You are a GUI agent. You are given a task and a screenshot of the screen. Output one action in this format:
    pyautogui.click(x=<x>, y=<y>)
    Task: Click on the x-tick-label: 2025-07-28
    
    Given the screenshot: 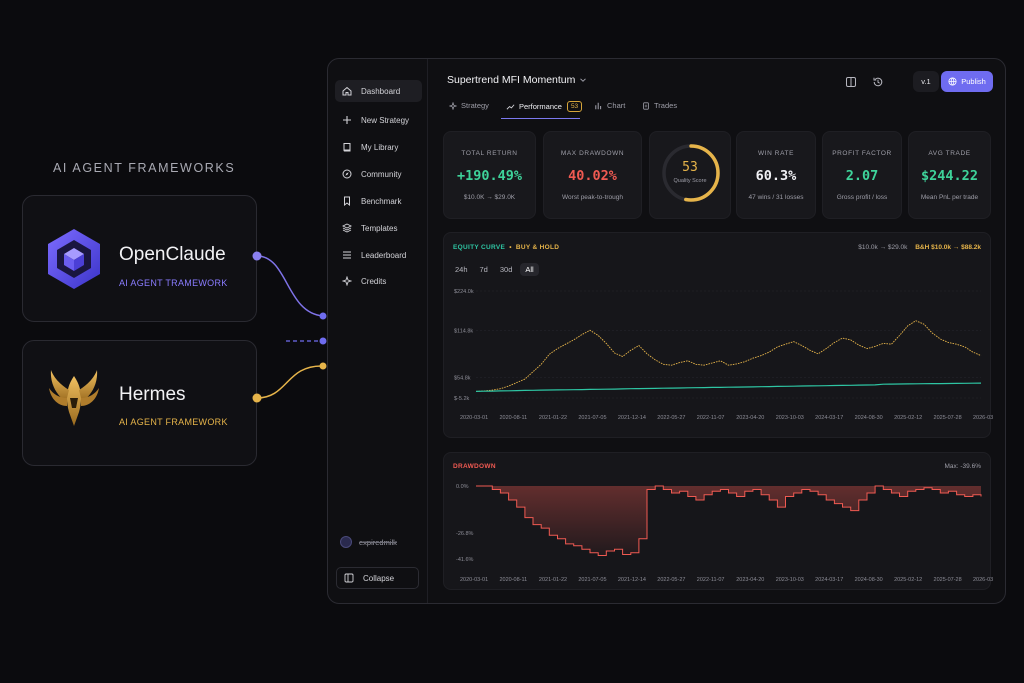 What is the action you would take?
    pyautogui.click(x=948, y=580)
    